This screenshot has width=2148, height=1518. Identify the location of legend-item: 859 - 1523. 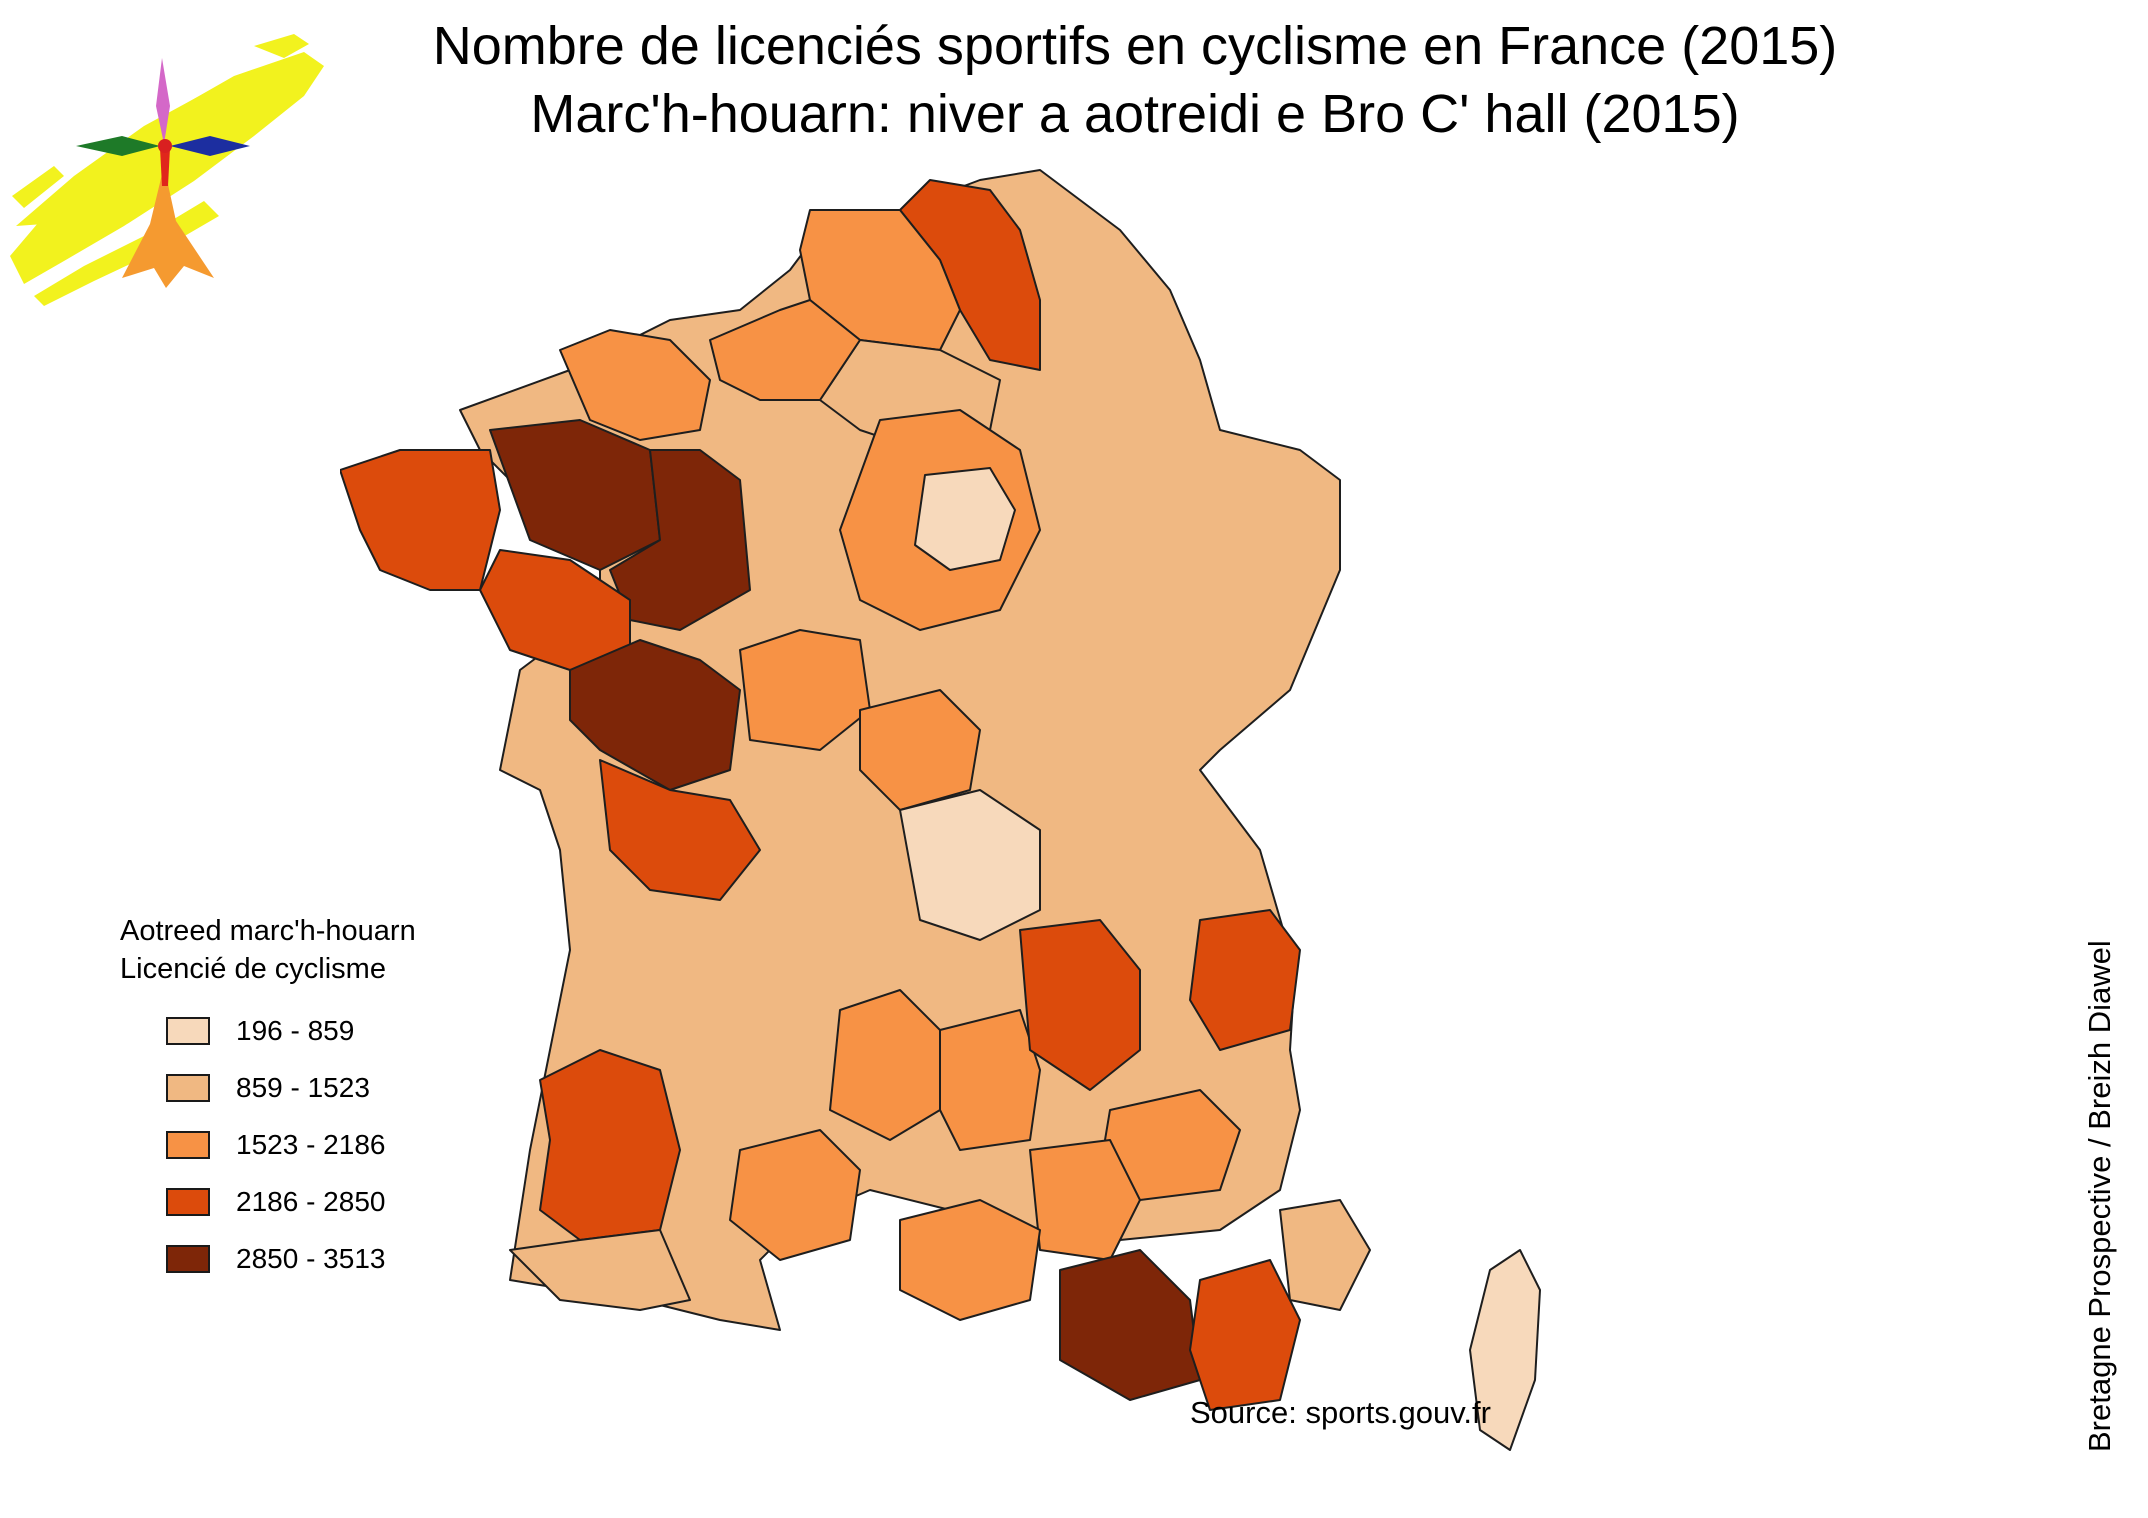
(333, 1087).